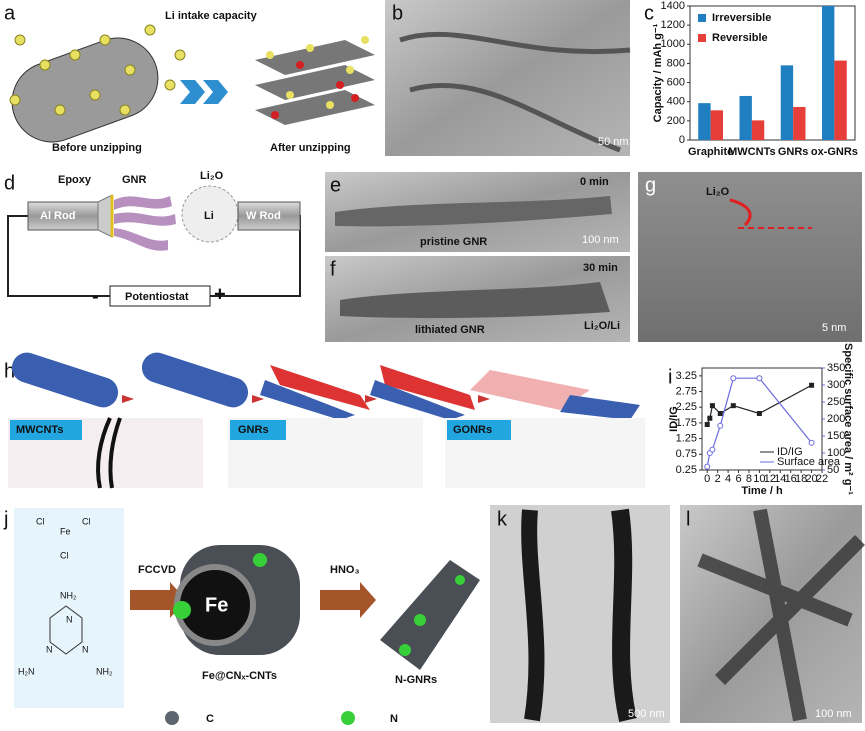 This screenshot has width=865, height=731. Describe the element at coordinates (791, 479) in the screenshot. I see `x-tick-label: 16` at that location.